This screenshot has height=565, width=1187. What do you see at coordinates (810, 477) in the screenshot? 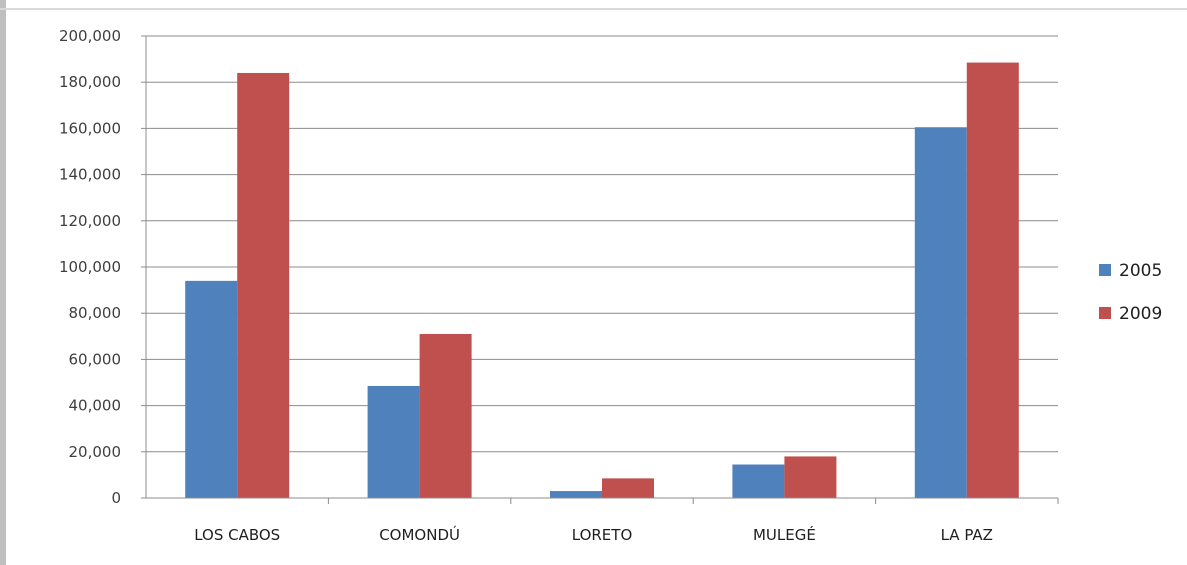
I see `bar-2009-mulegé` at bounding box center [810, 477].